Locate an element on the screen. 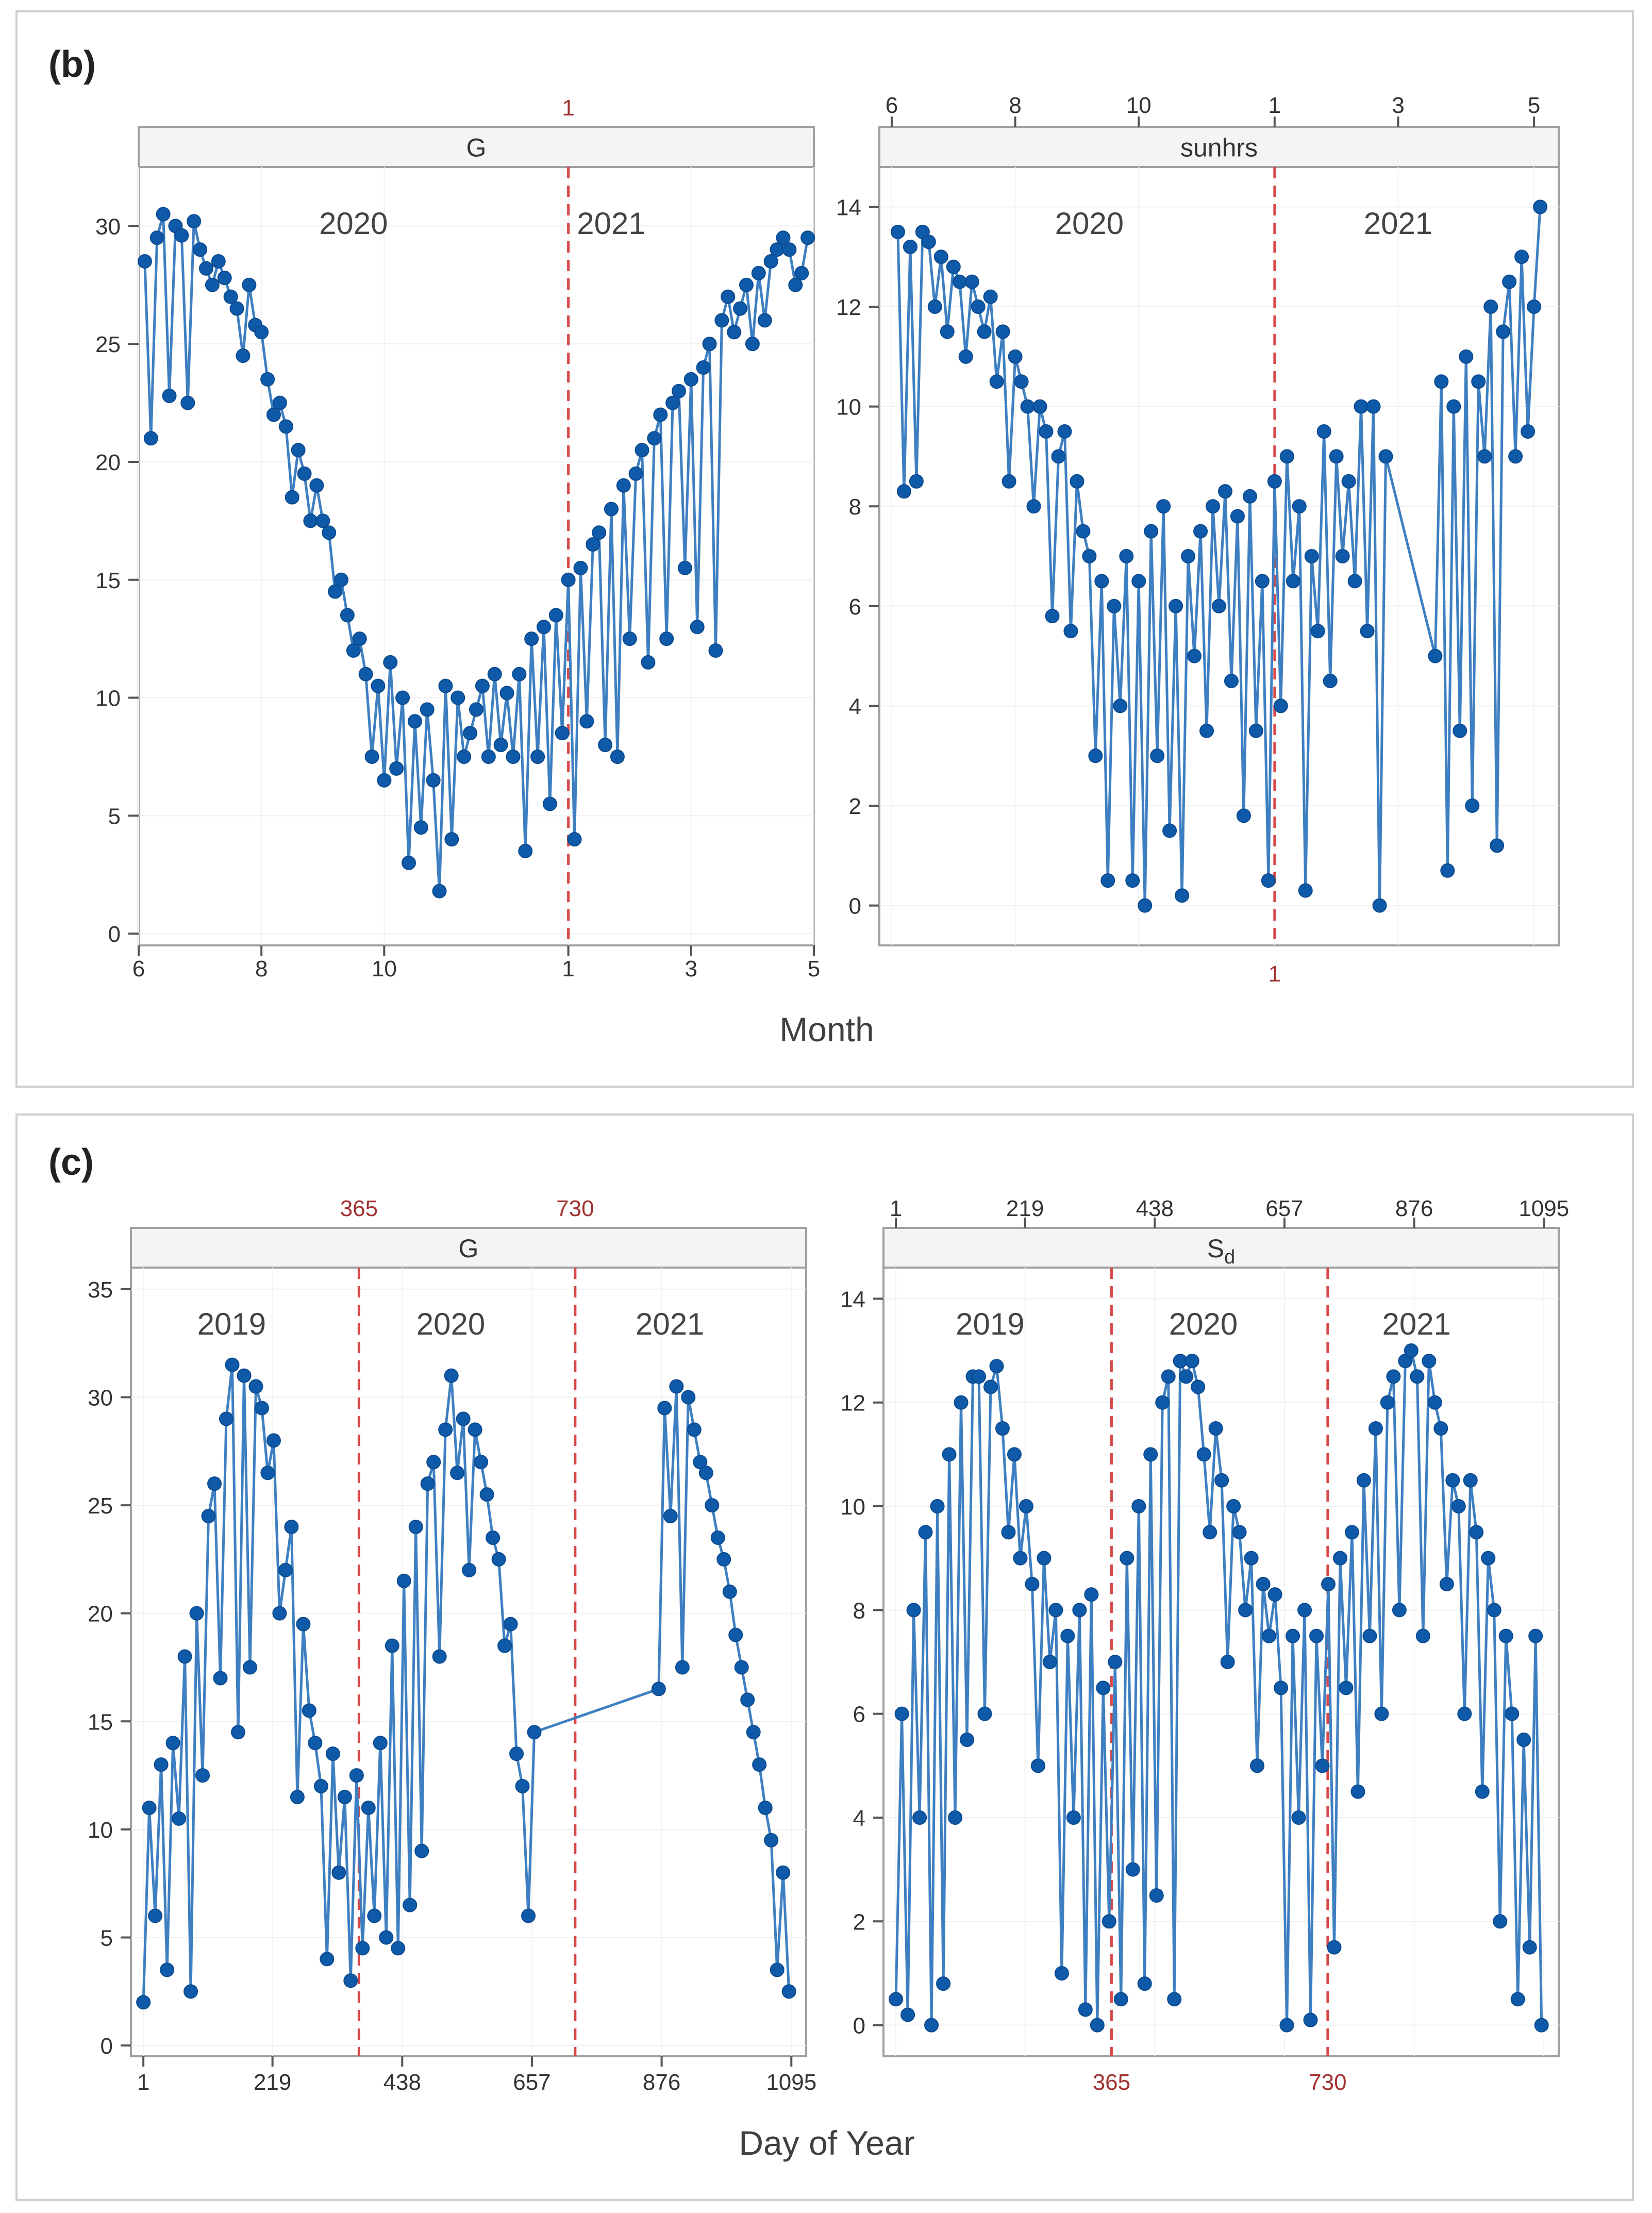 Image resolution: width=1652 pixels, height=2213 pixels. x-tick-label: 8 is located at coordinates (261, 969).